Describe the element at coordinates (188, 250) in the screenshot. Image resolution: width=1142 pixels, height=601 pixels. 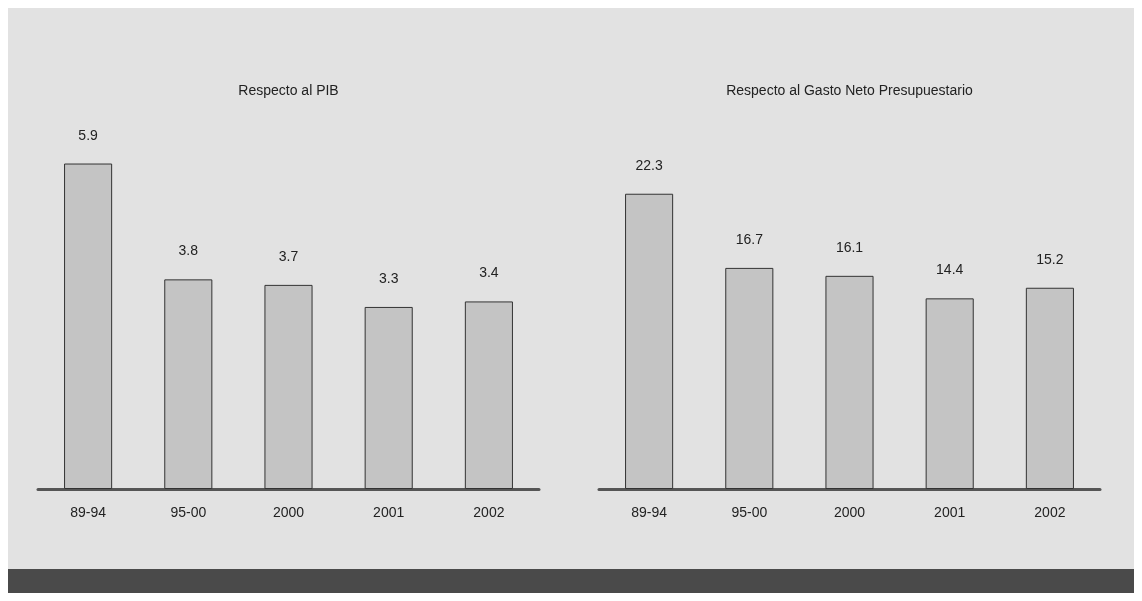
I see `data-label: 3.8` at that location.